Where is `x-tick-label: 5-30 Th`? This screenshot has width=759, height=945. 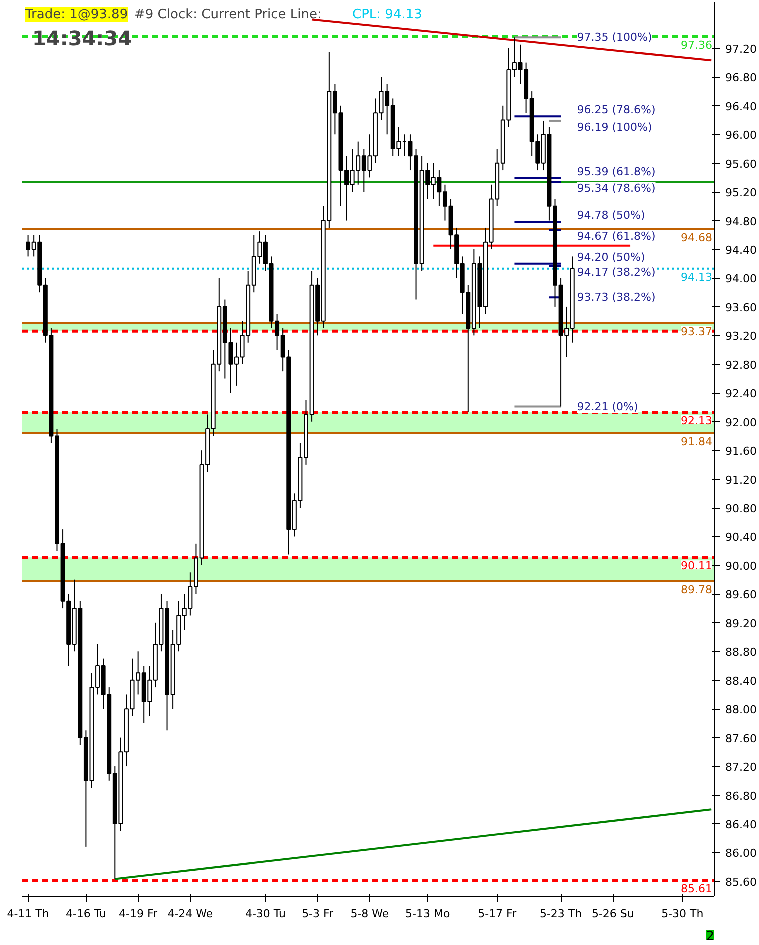
x-tick-label: 5-30 Th is located at coordinates (683, 914).